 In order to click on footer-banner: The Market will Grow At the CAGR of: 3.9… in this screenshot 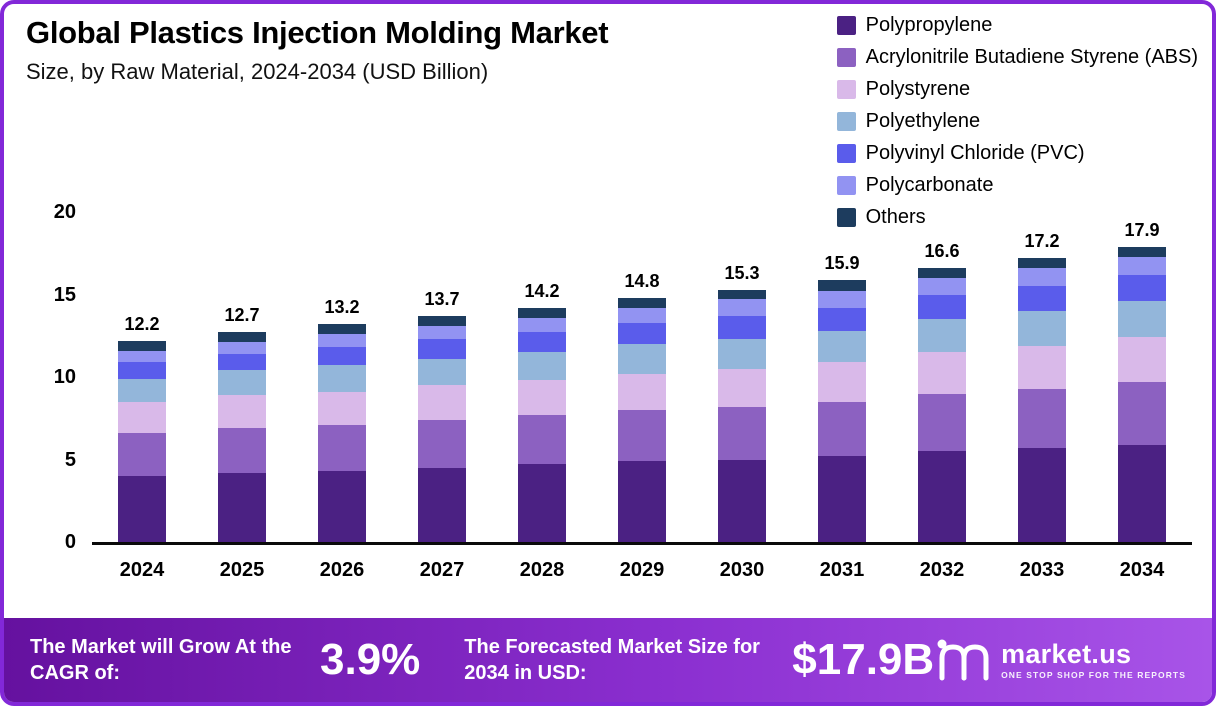, I will do `click(608, 660)`.